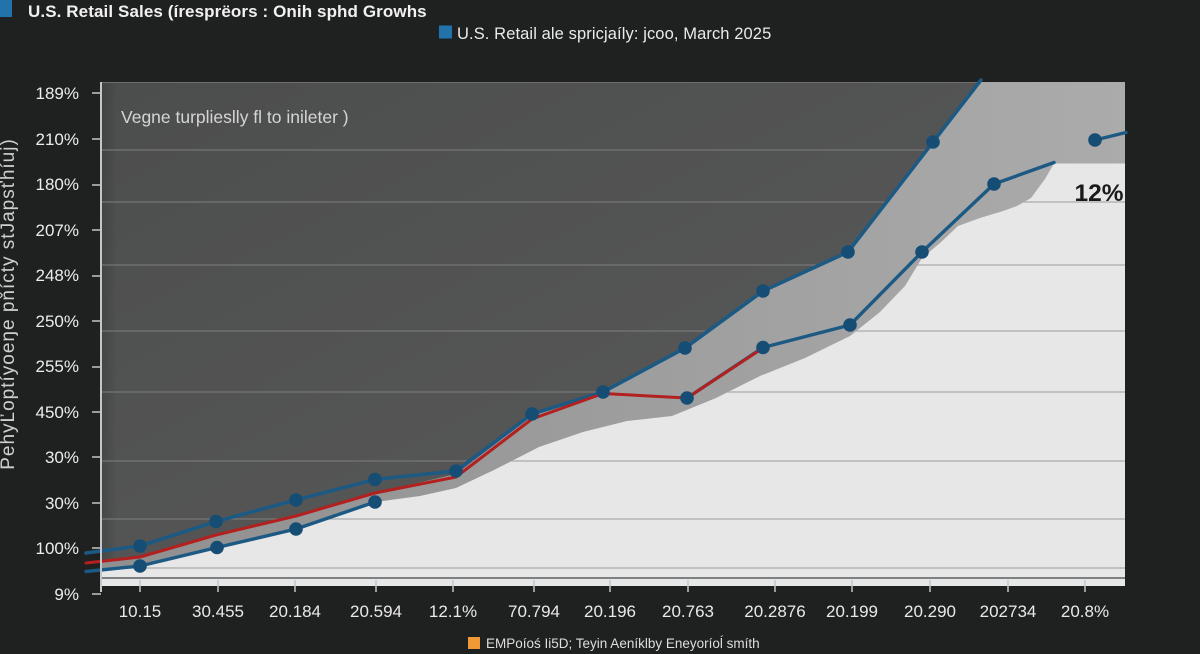  What do you see at coordinates (57, 412) in the screenshot?
I see `svg-text: 450%` at bounding box center [57, 412].